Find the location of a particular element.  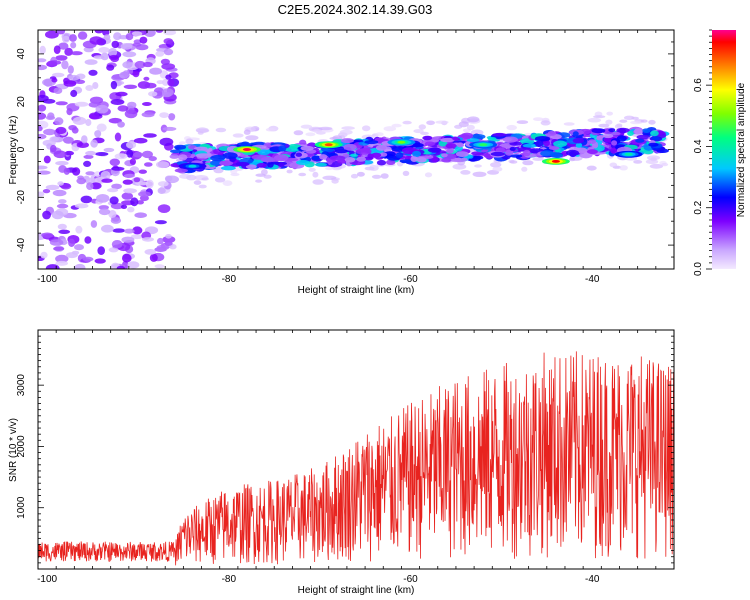

colorbar-tick-label: 0.4 is located at coordinates (698, 146).